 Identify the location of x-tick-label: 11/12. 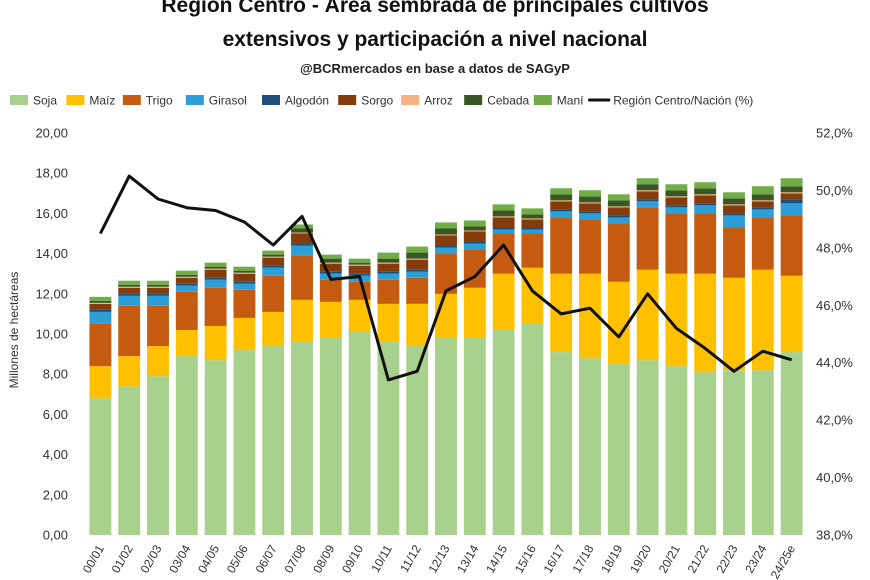
(410, 558).